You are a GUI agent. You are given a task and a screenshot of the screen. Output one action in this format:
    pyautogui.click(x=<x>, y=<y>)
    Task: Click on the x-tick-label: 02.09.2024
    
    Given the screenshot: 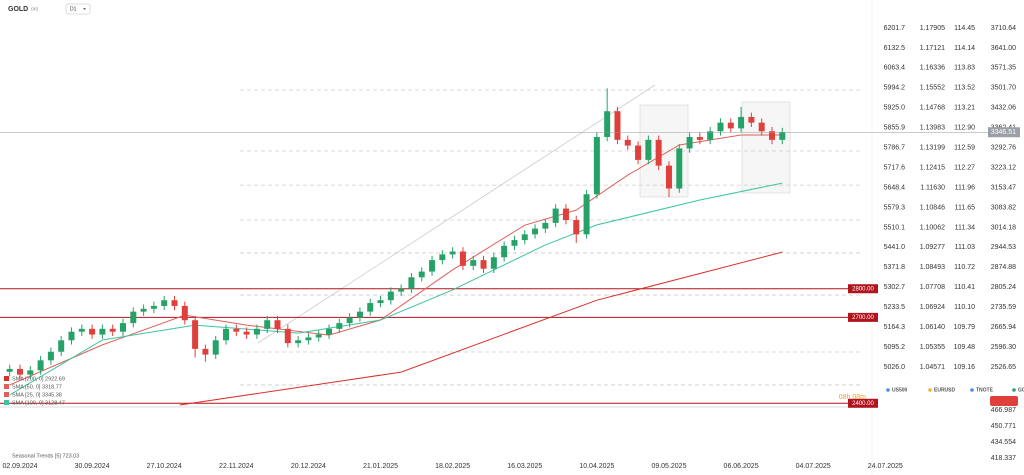 What is the action you would take?
    pyautogui.click(x=19, y=466)
    